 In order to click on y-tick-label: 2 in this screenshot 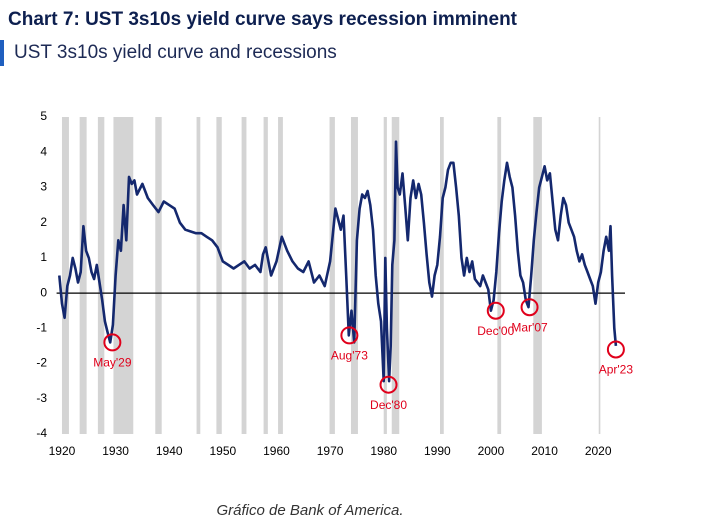, I will do `click(43, 222)`.